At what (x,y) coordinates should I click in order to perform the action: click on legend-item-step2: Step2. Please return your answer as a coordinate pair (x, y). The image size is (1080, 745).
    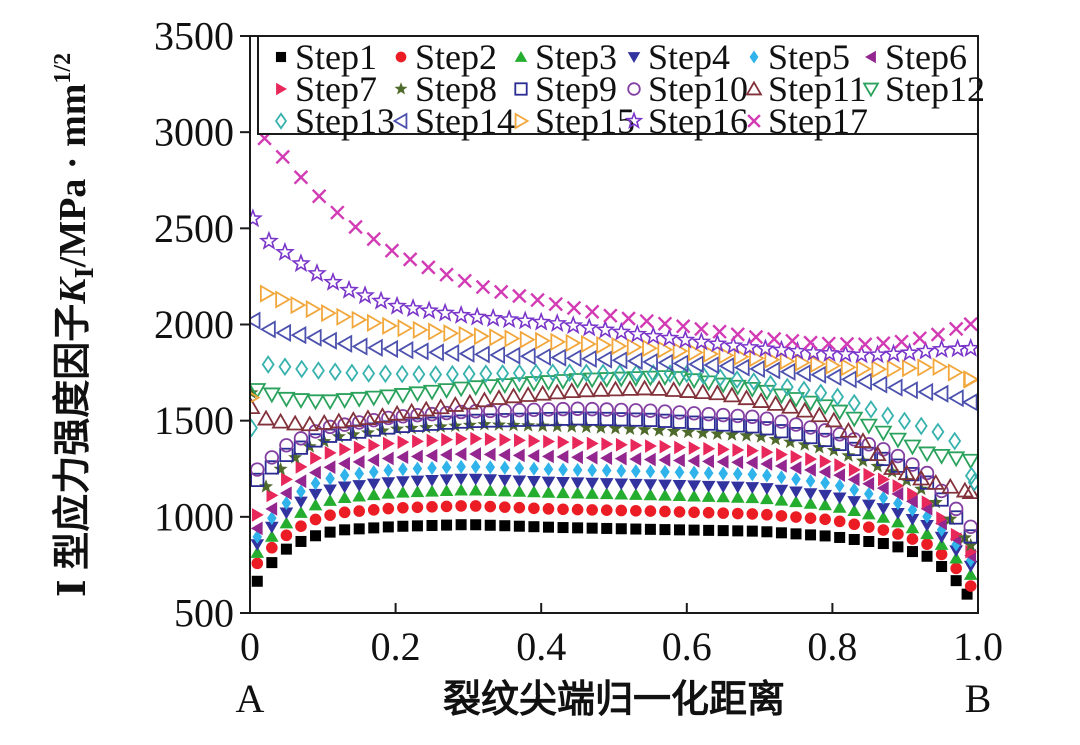
    Looking at the image, I should click on (446, 57).